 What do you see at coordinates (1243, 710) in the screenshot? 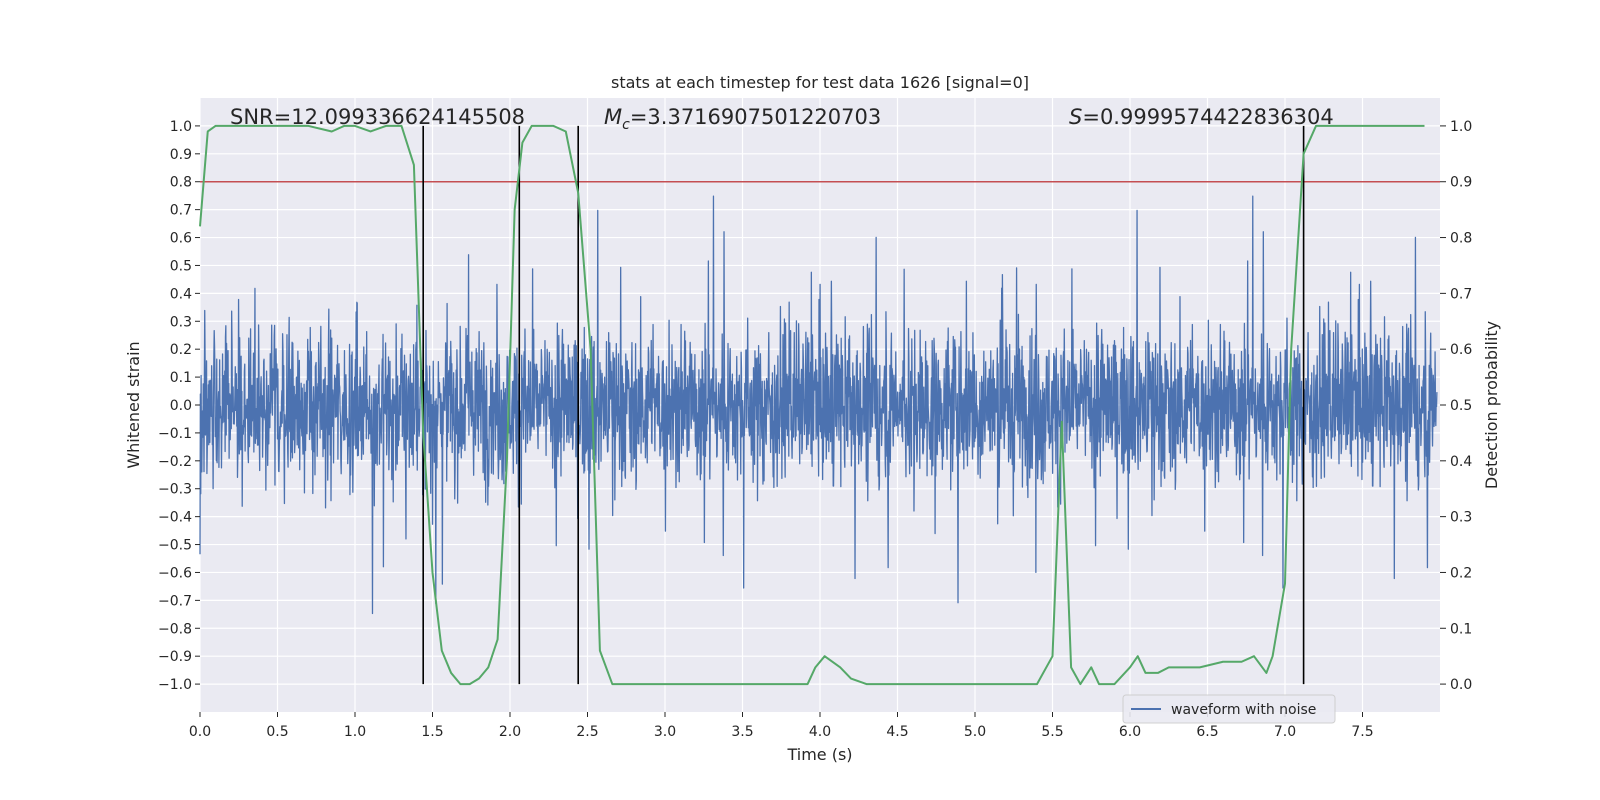
I see `legend-label: waveform with noise` at bounding box center [1243, 710].